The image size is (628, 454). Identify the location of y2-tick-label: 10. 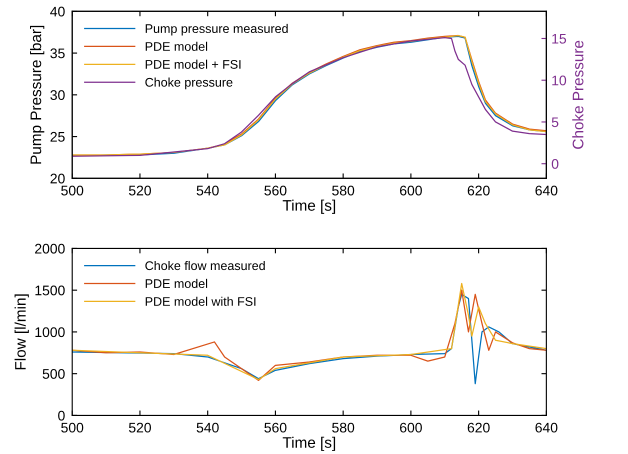
(559, 81).